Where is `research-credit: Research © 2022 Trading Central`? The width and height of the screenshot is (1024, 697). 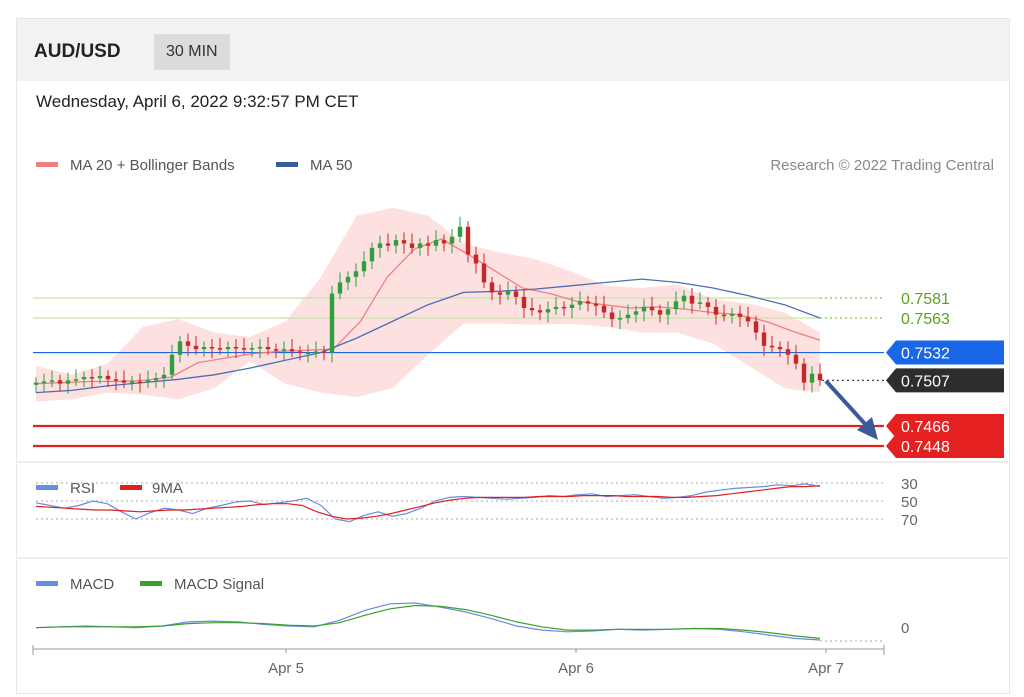 research-credit: Research © 2022 Trading Central is located at coordinates (882, 165).